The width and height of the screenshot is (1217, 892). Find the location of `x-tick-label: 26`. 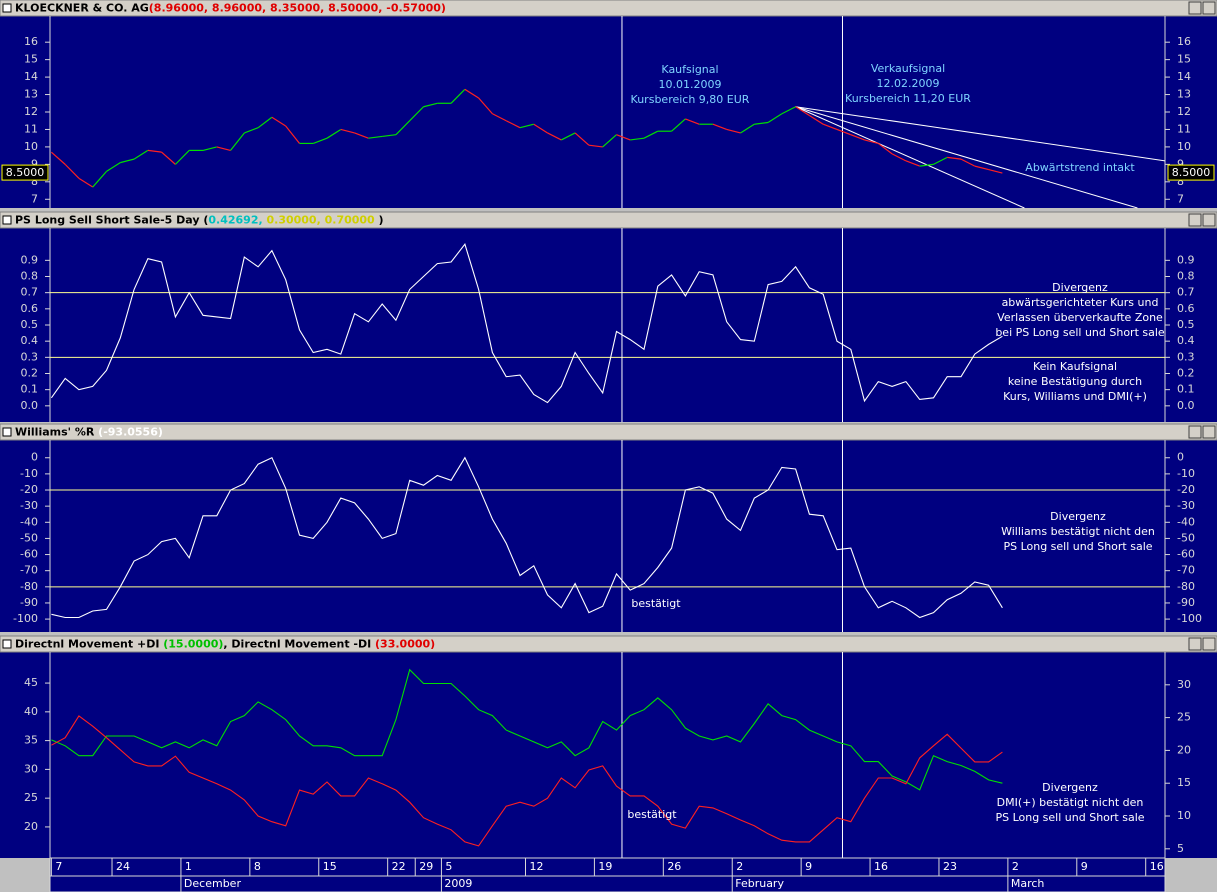

x-tick-label: 26 is located at coordinates (674, 866).